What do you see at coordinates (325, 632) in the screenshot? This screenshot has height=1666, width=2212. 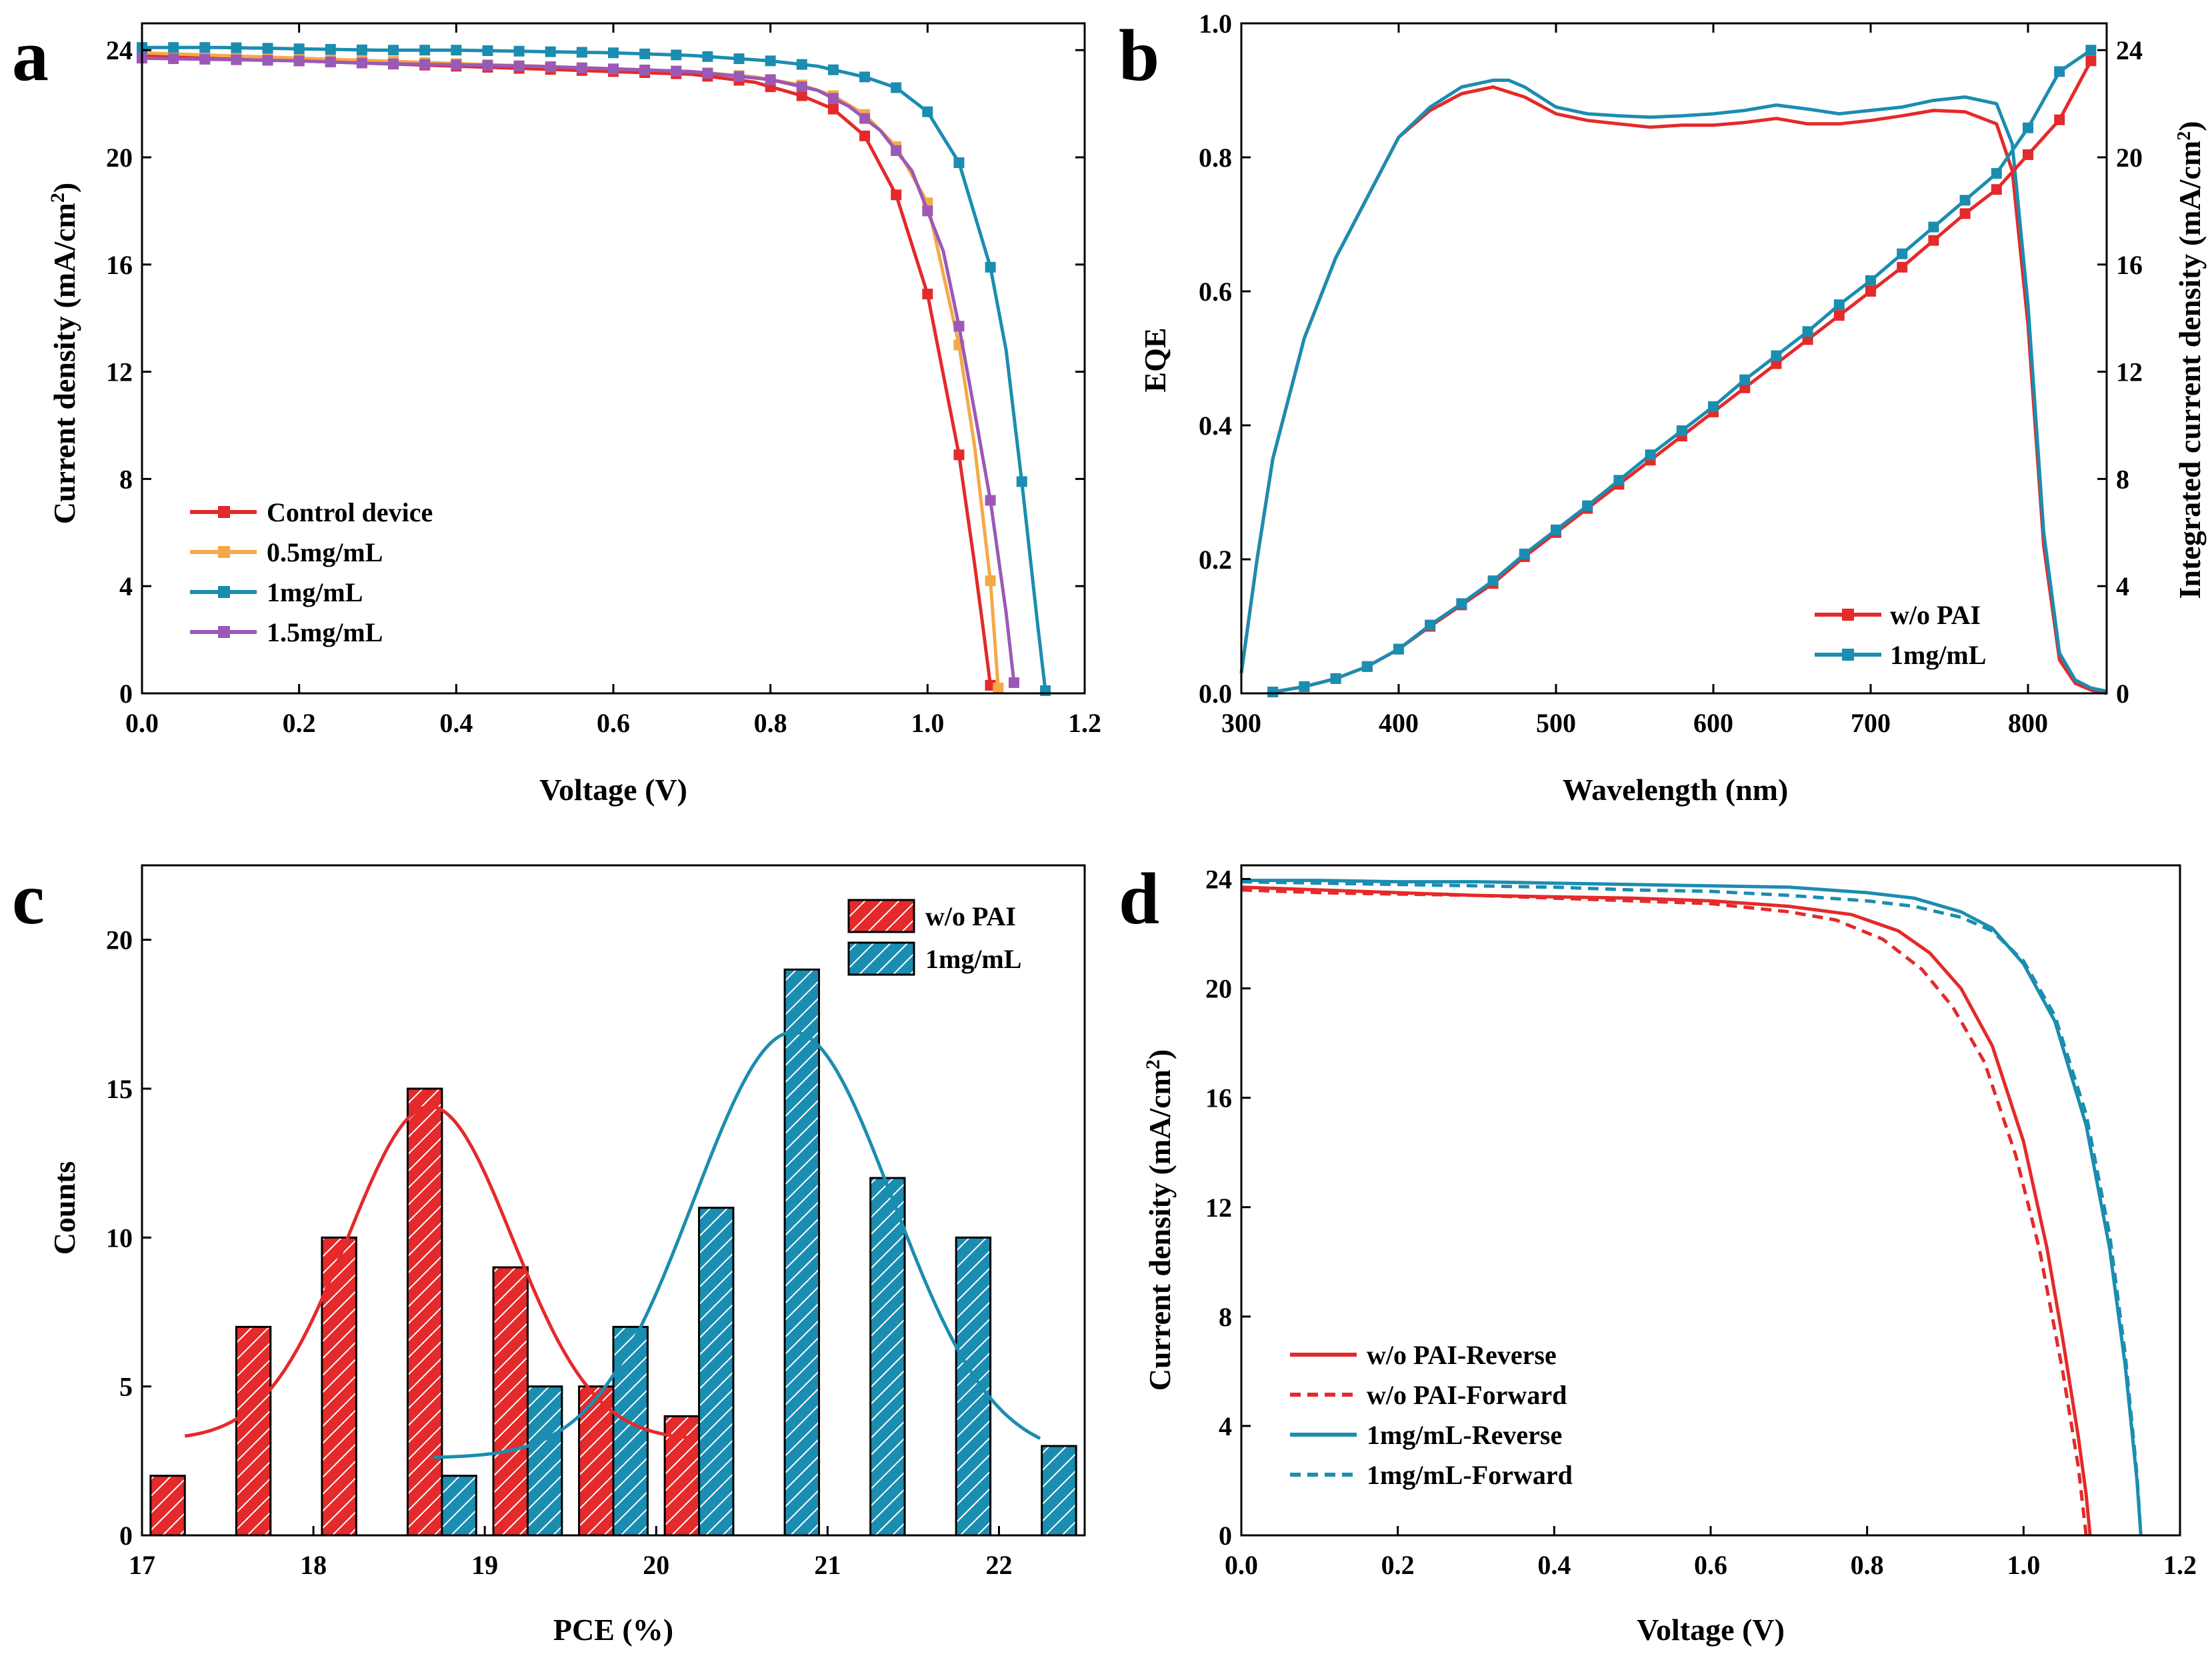 I see `legend-label: 1.5mg/mL` at bounding box center [325, 632].